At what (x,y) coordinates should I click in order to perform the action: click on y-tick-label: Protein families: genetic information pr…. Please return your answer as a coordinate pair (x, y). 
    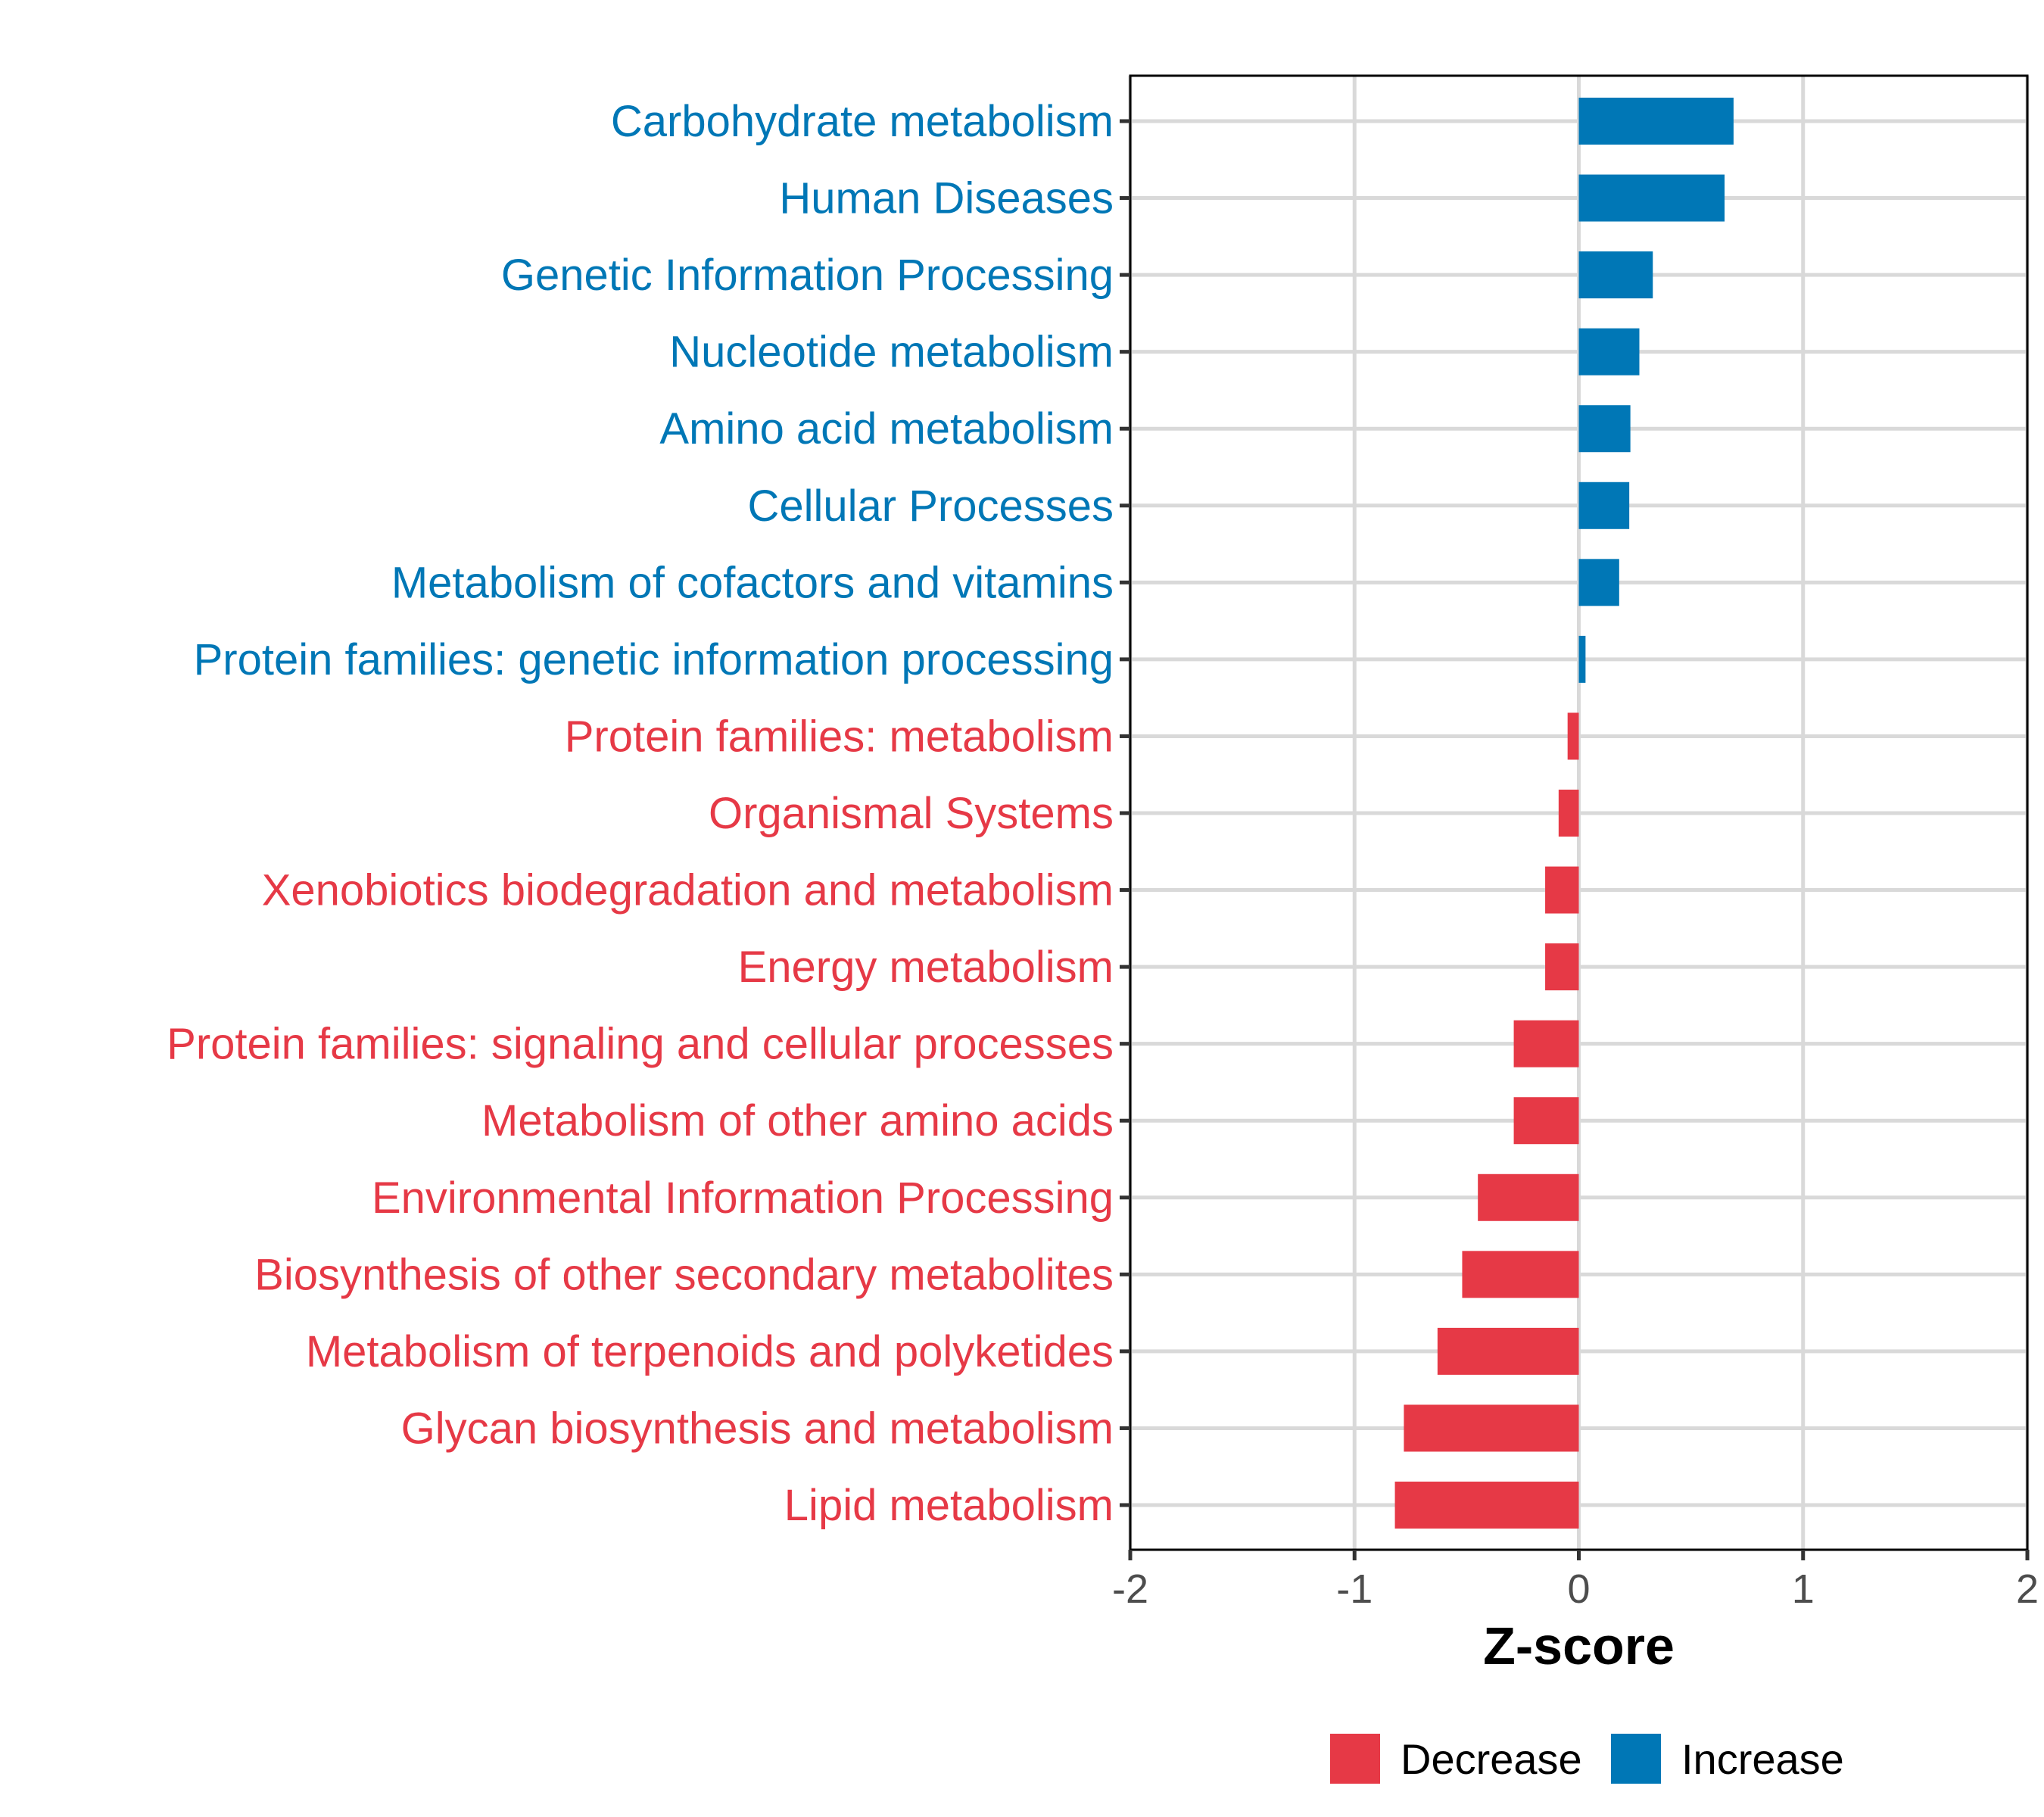
    Looking at the image, I should click on (654, 659).